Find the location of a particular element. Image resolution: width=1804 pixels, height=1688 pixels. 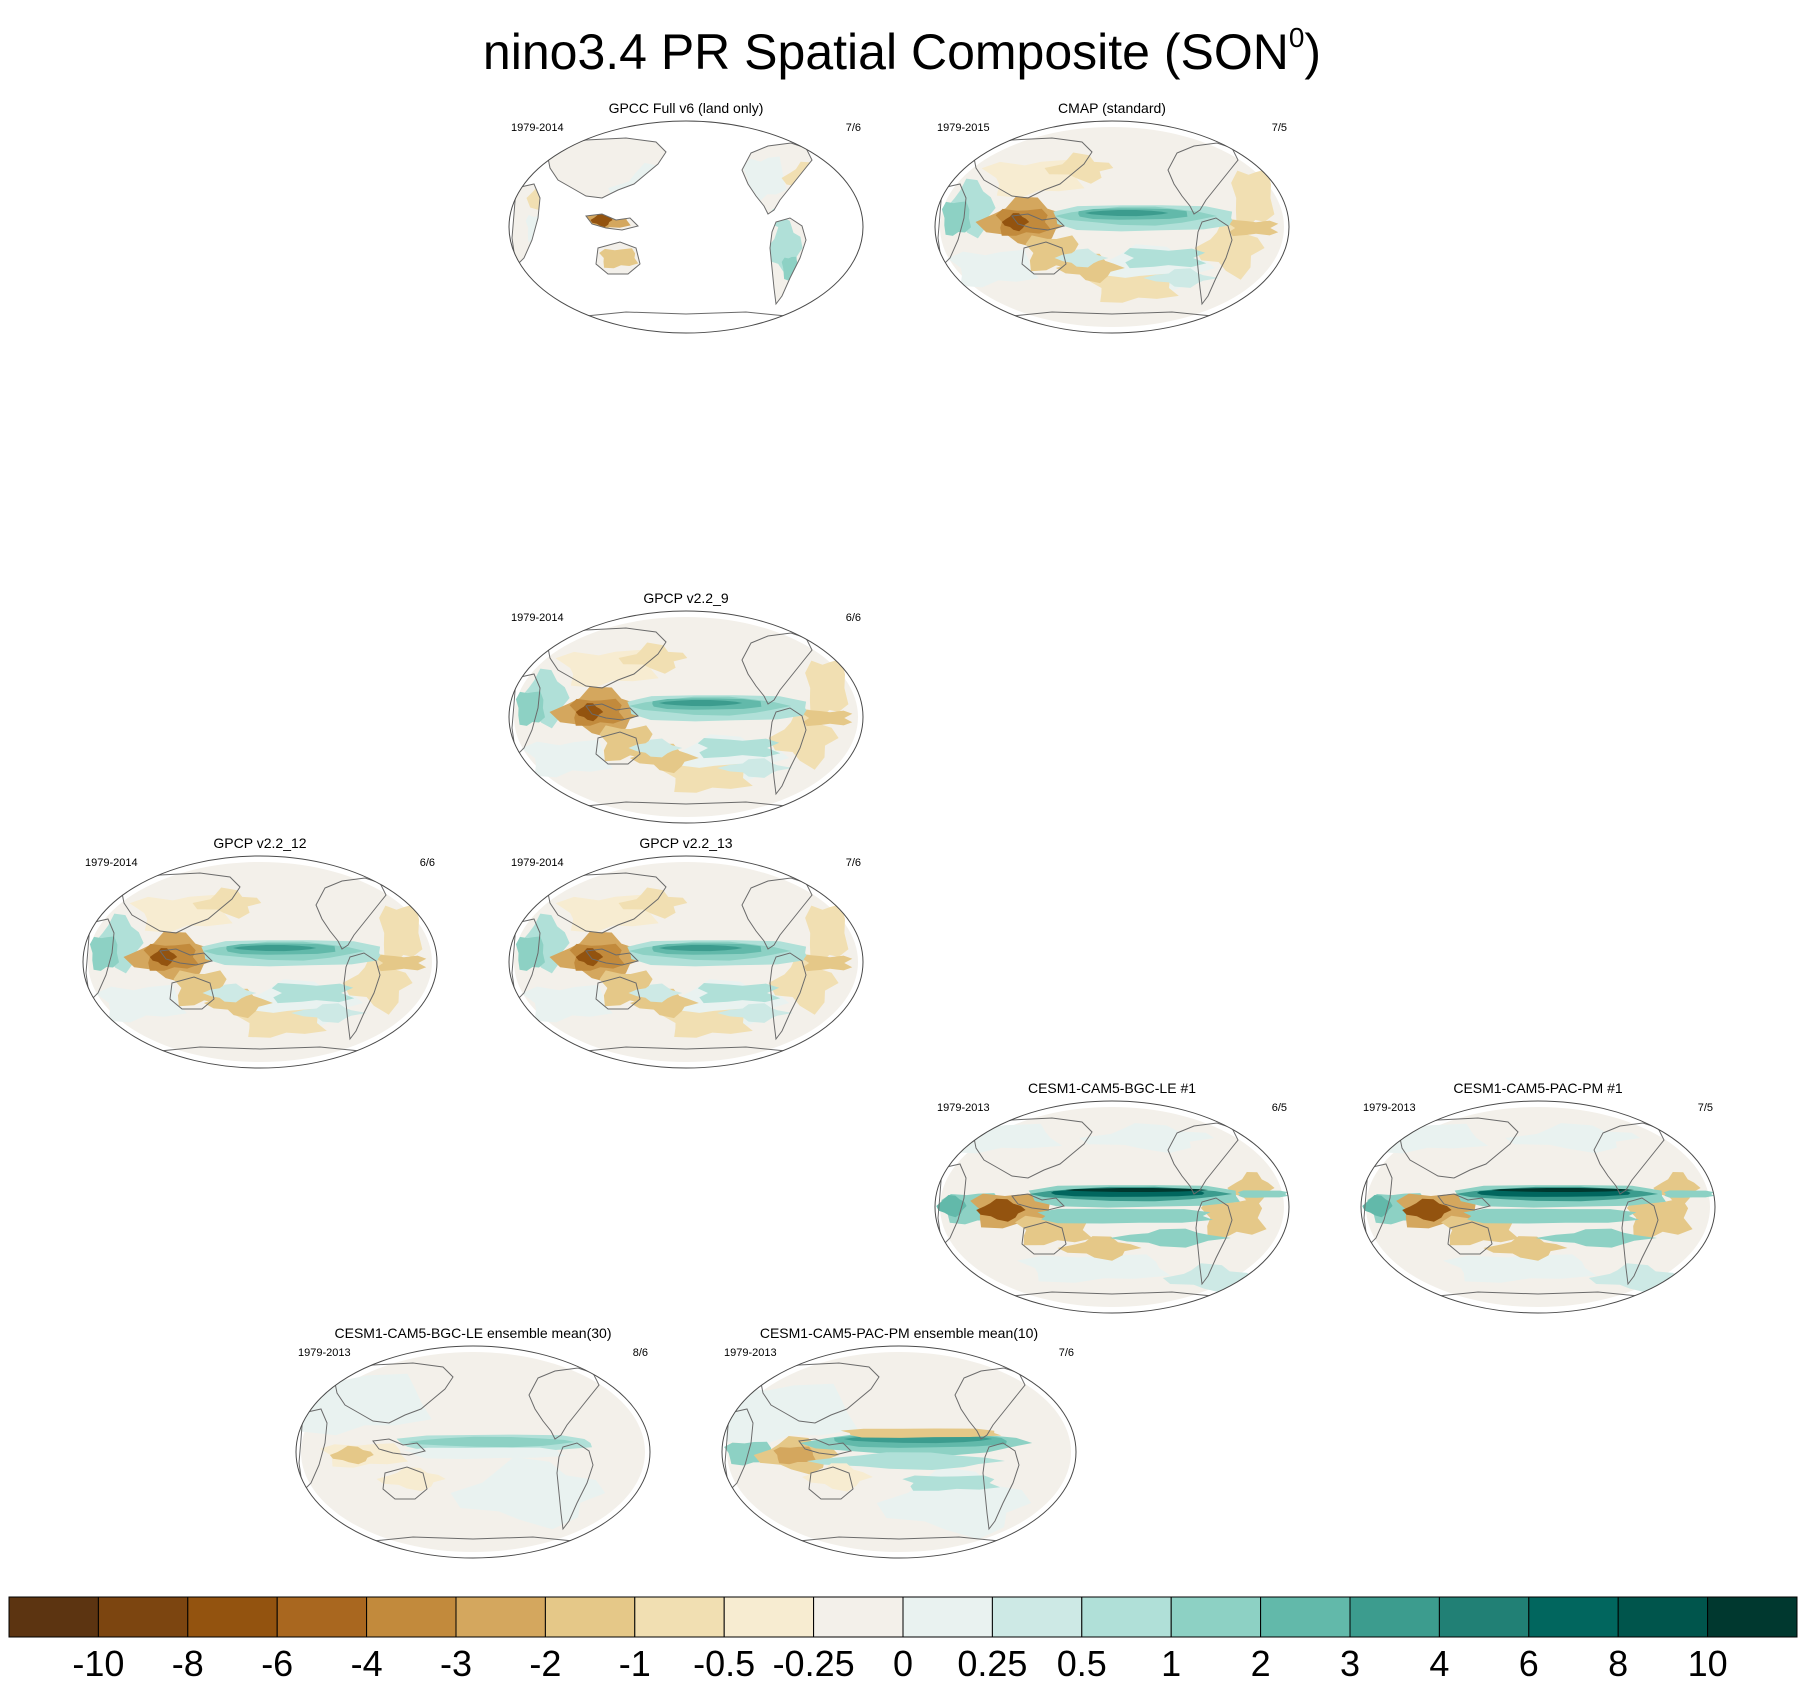

panel-ratio: 7/5 is located at coordinates (1279, 128).